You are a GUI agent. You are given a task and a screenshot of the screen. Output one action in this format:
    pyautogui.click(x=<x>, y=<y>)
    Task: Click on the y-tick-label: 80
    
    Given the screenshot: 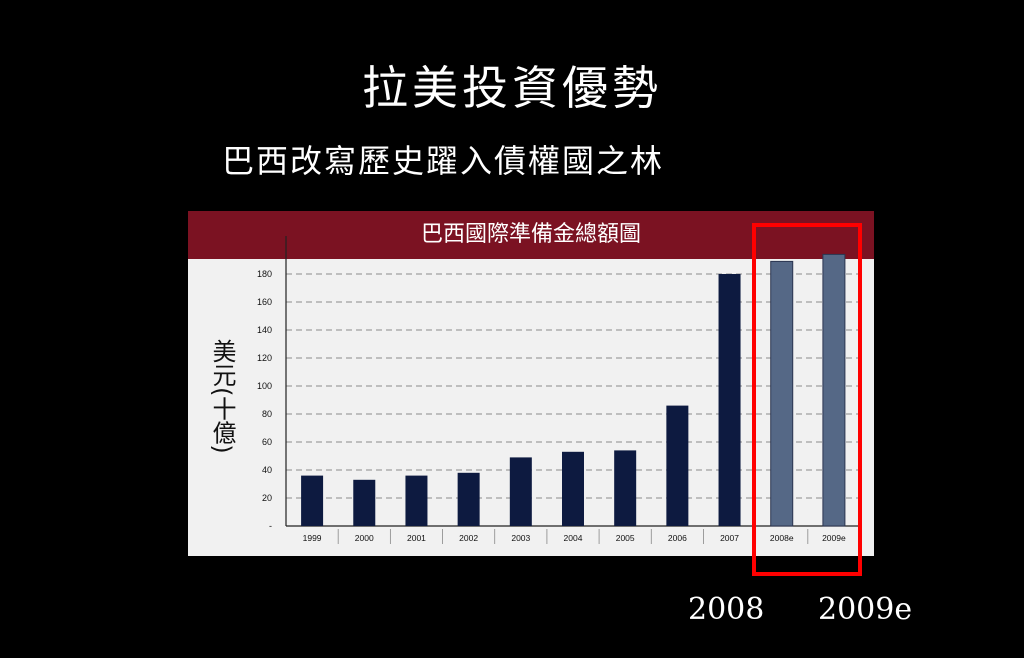 What is the action you would take?
    pyautogui.click(x=267, y=414)
    